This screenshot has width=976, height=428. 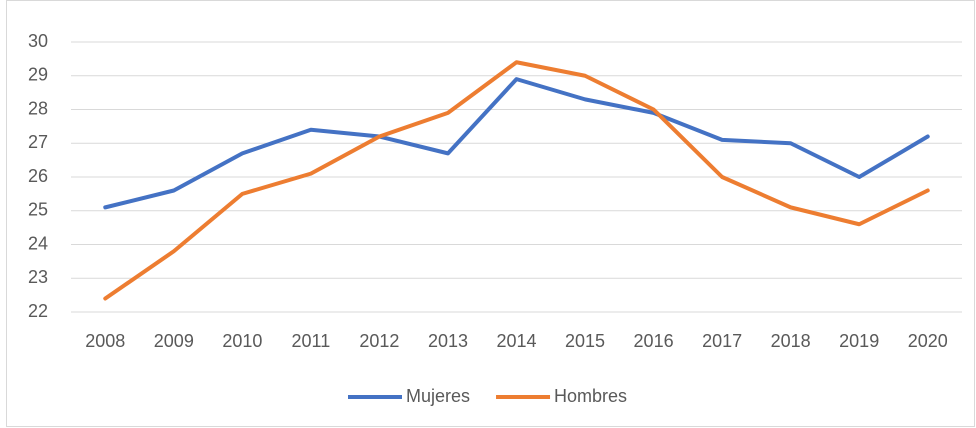 I want to click on y-tick-label: 29, so click(x=38, y=75).